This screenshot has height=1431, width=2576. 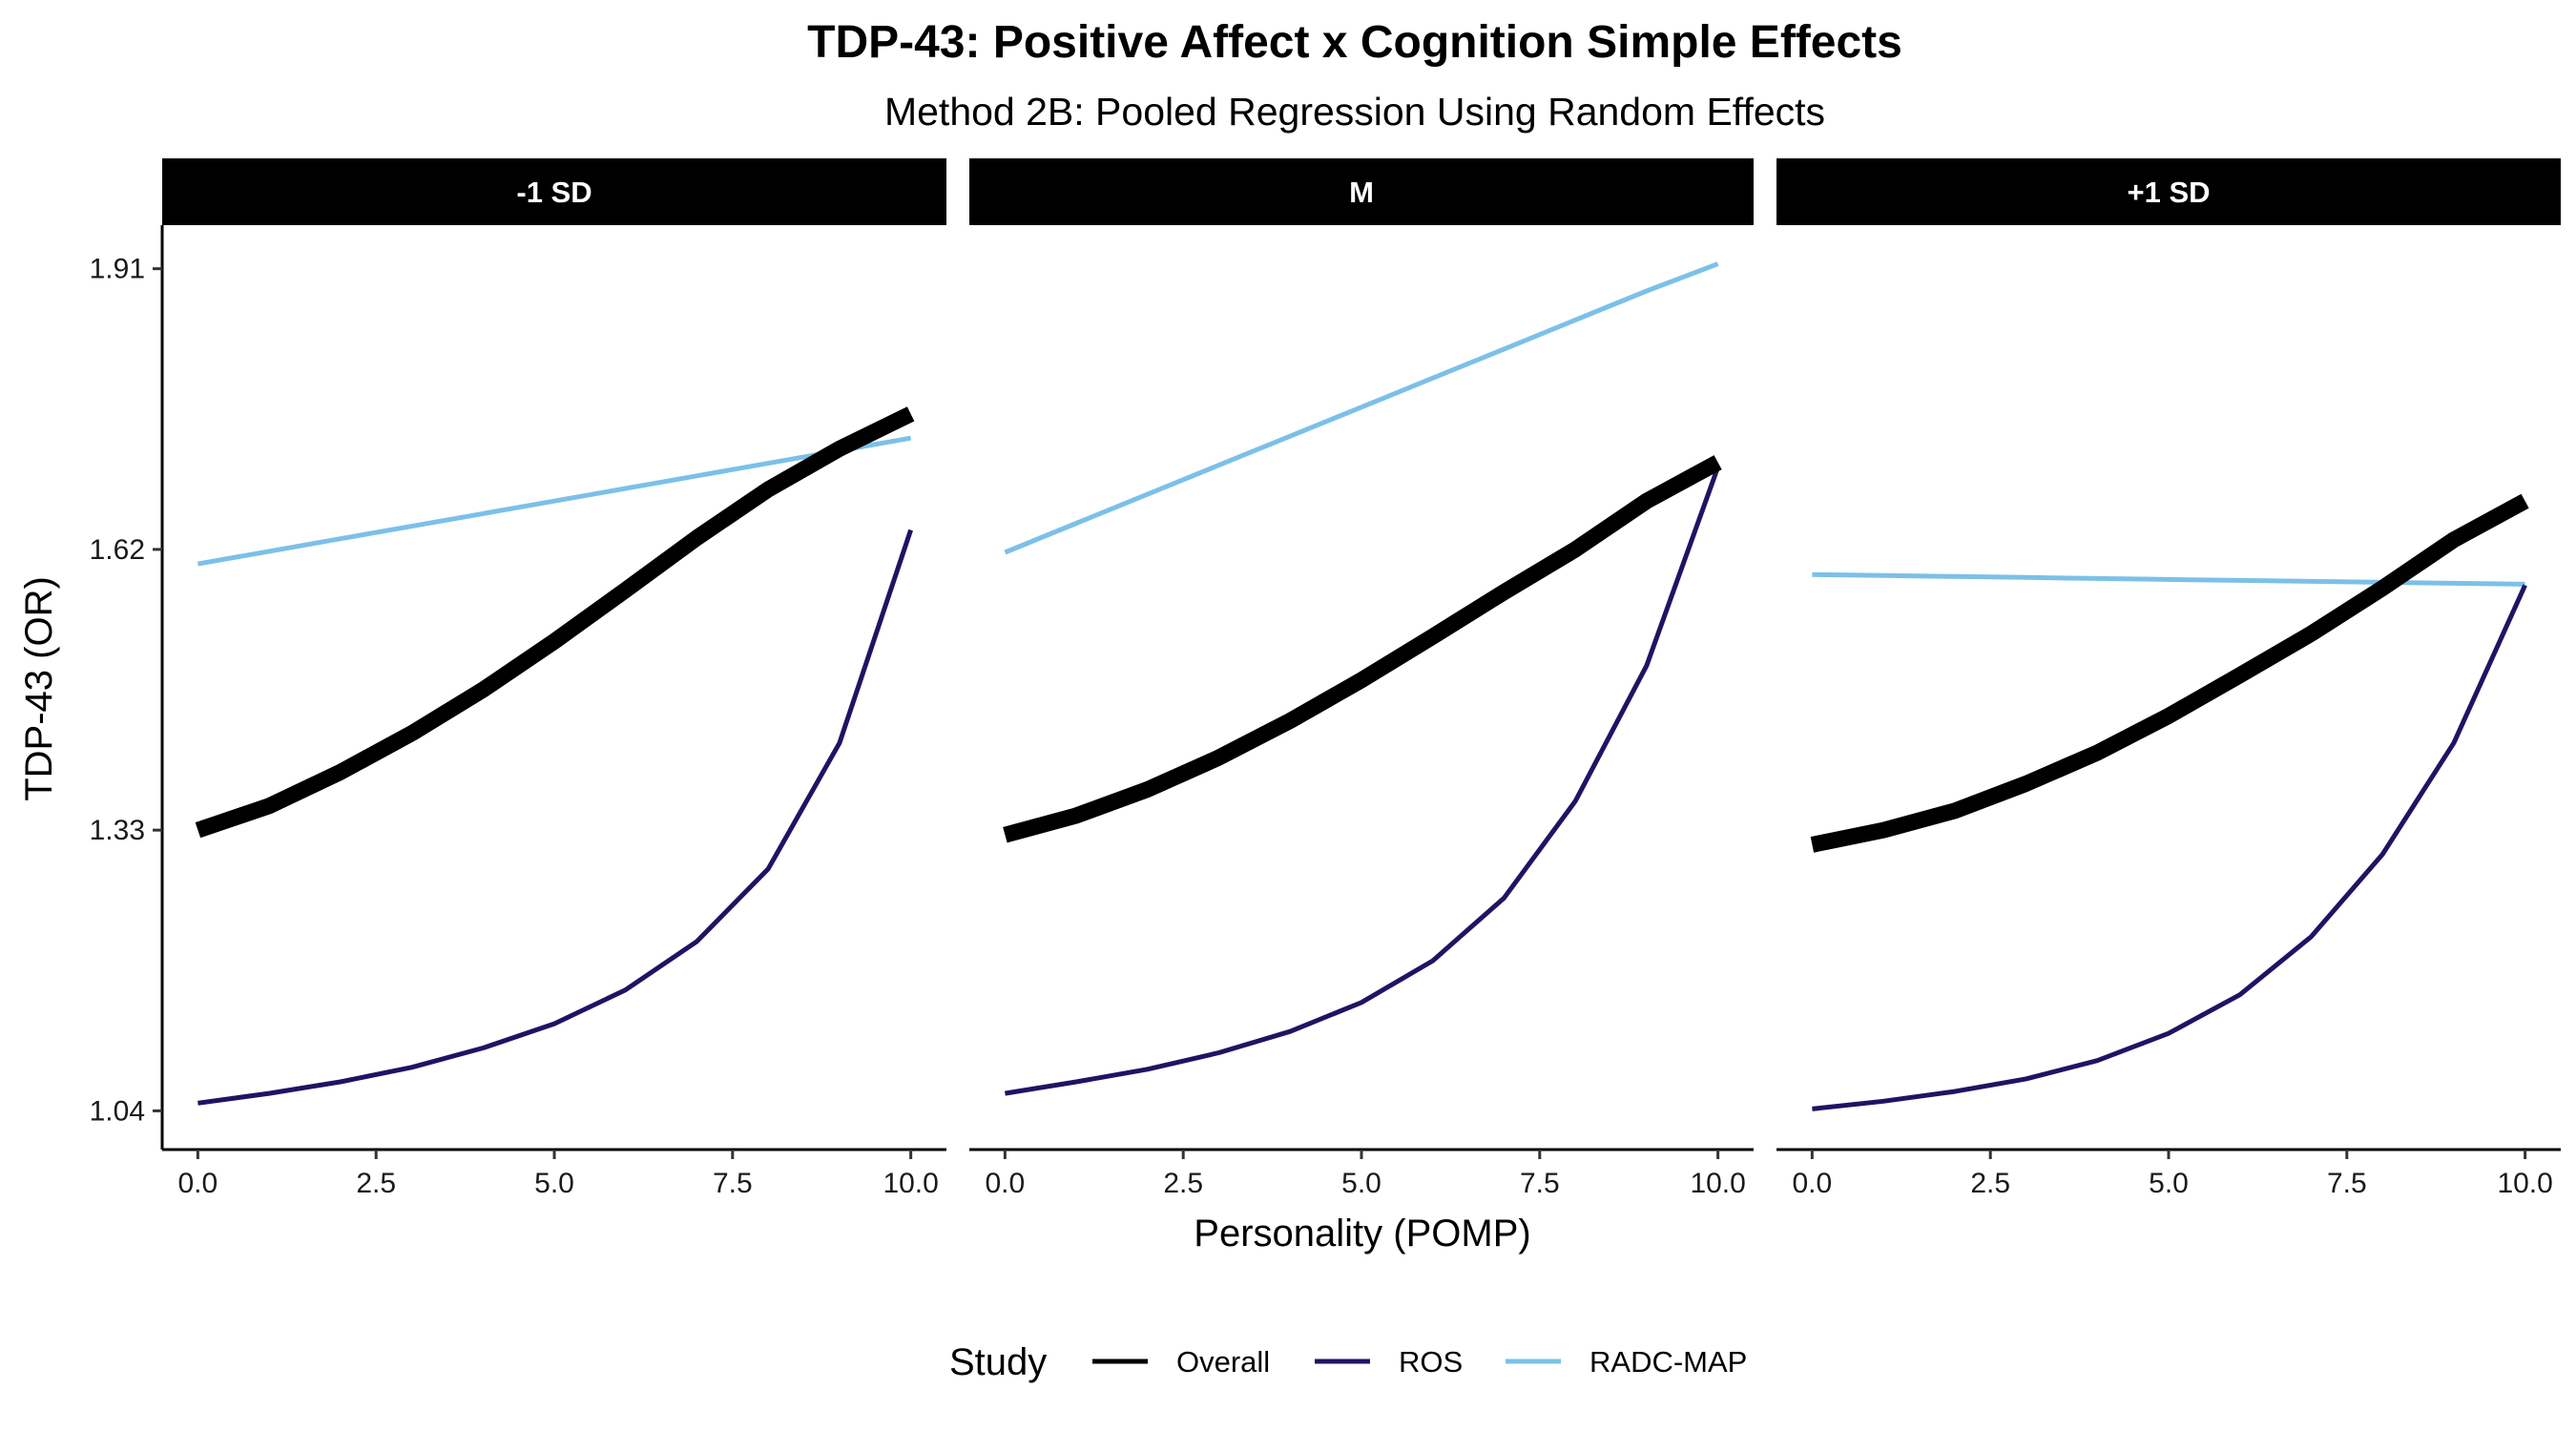 What do you see at coordinates (998, 1362) in the screenshot?
I see `legend-title: Study` at bounding box center [998, 1362].